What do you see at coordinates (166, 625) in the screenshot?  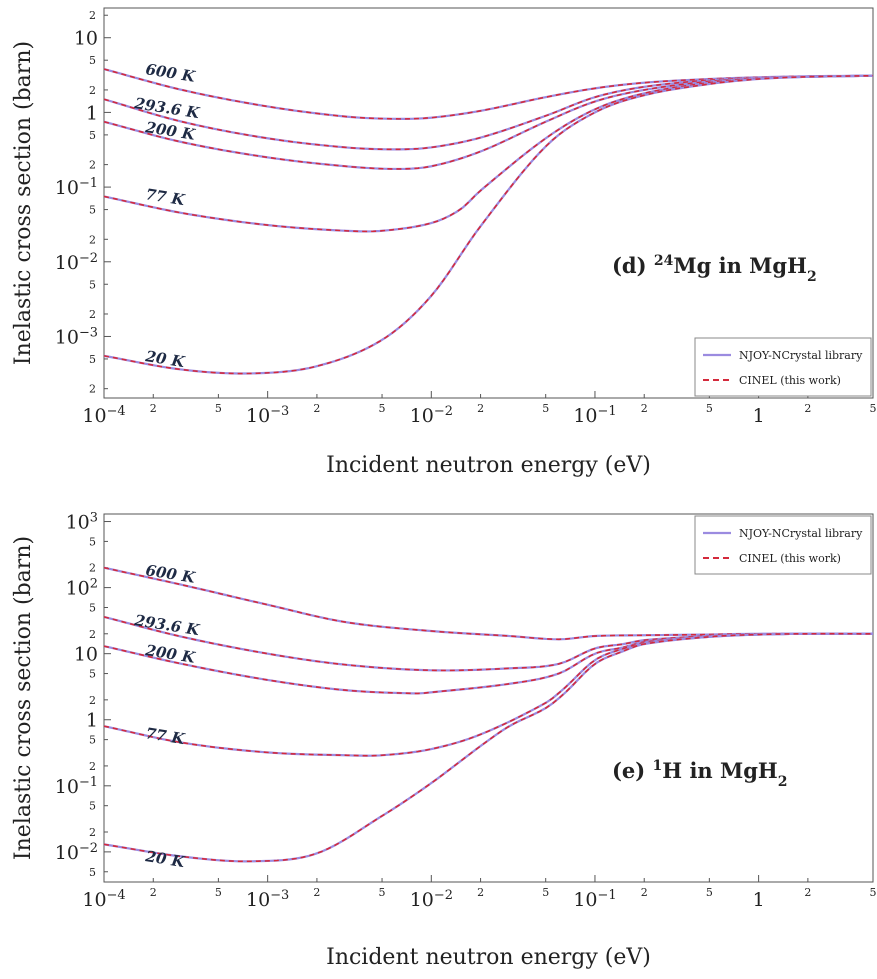 I see `series-label: 293.6 K` at bounding box center [166, 625].